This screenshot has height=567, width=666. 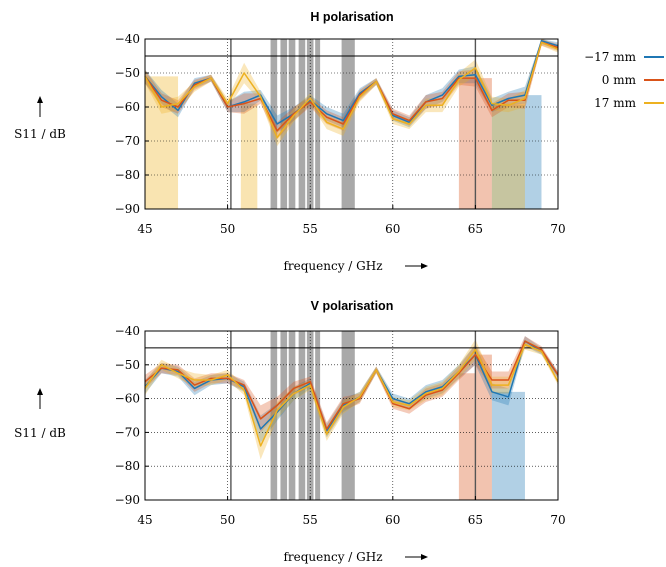 What do you see at coordinates (615, 103) in the screenshot?
I see `legend-label: 17 mm` at bounding box center [615, 103].